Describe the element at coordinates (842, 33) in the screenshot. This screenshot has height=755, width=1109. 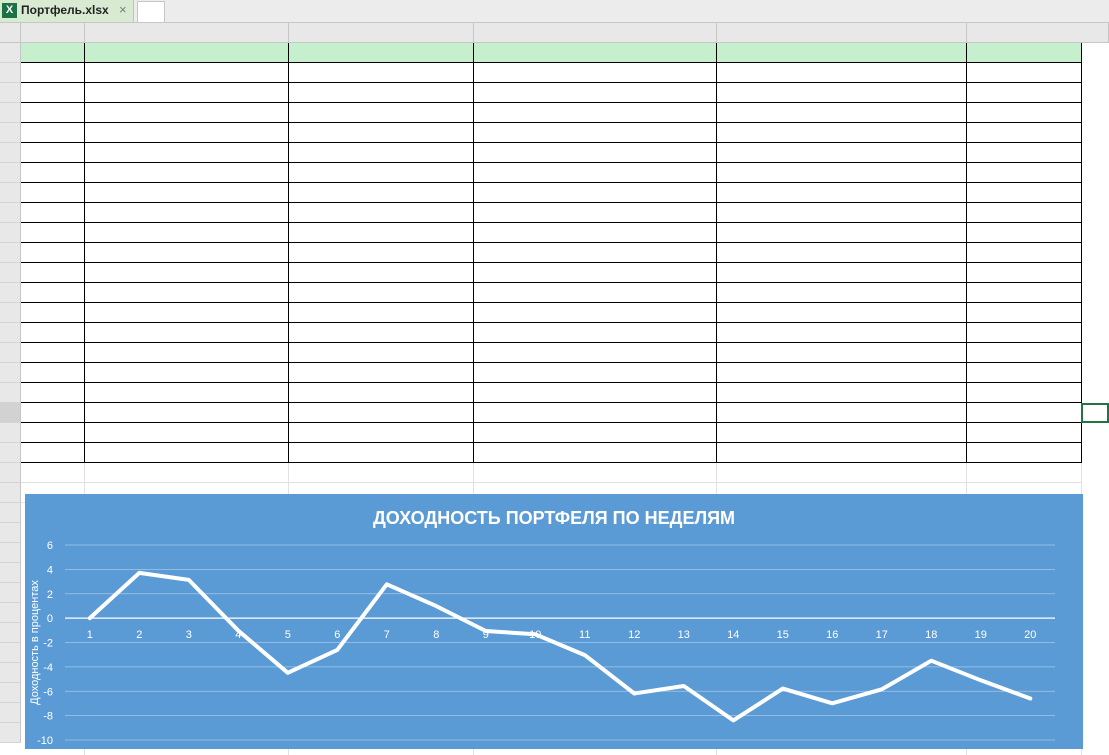
I see `column-header-e` at that location.